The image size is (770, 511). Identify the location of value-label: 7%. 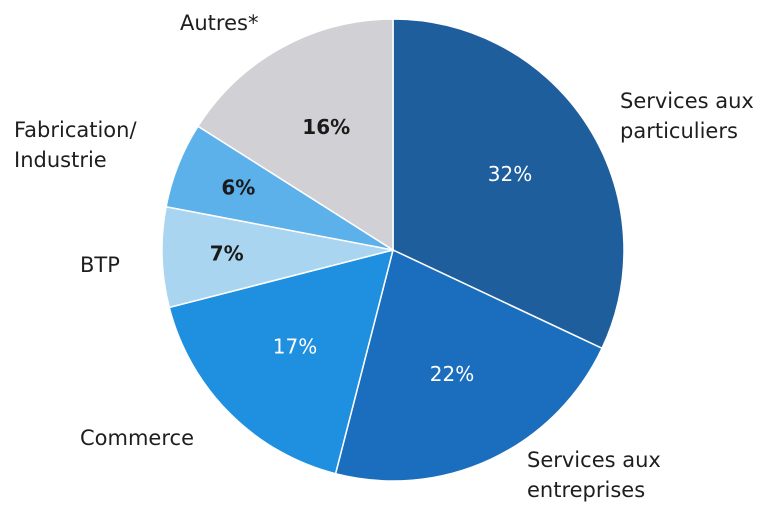
(227, 254).